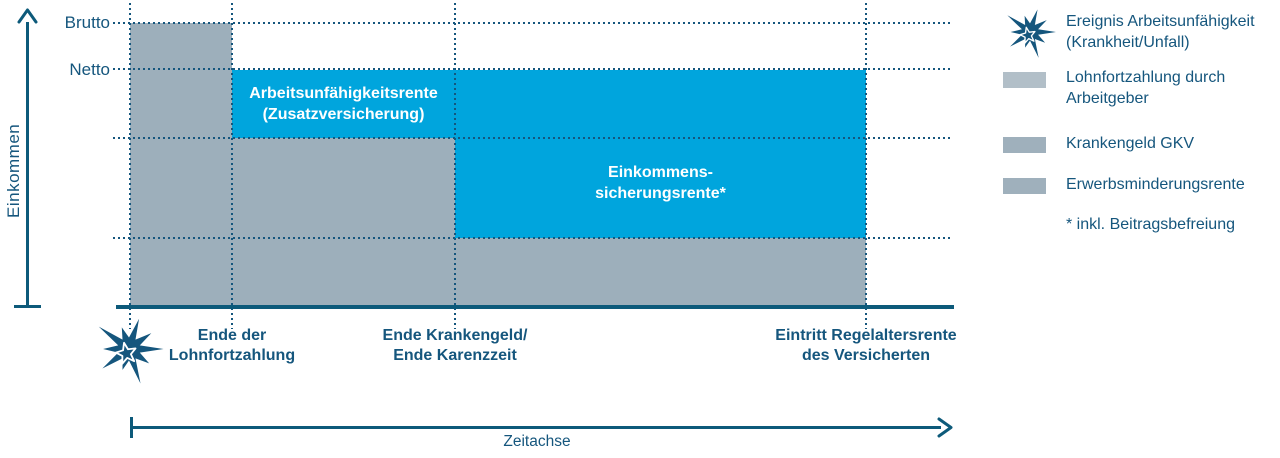 This screenshot has width=1280, height=458. I want to click on gridline-regelaltersrente, so click(866, 166).